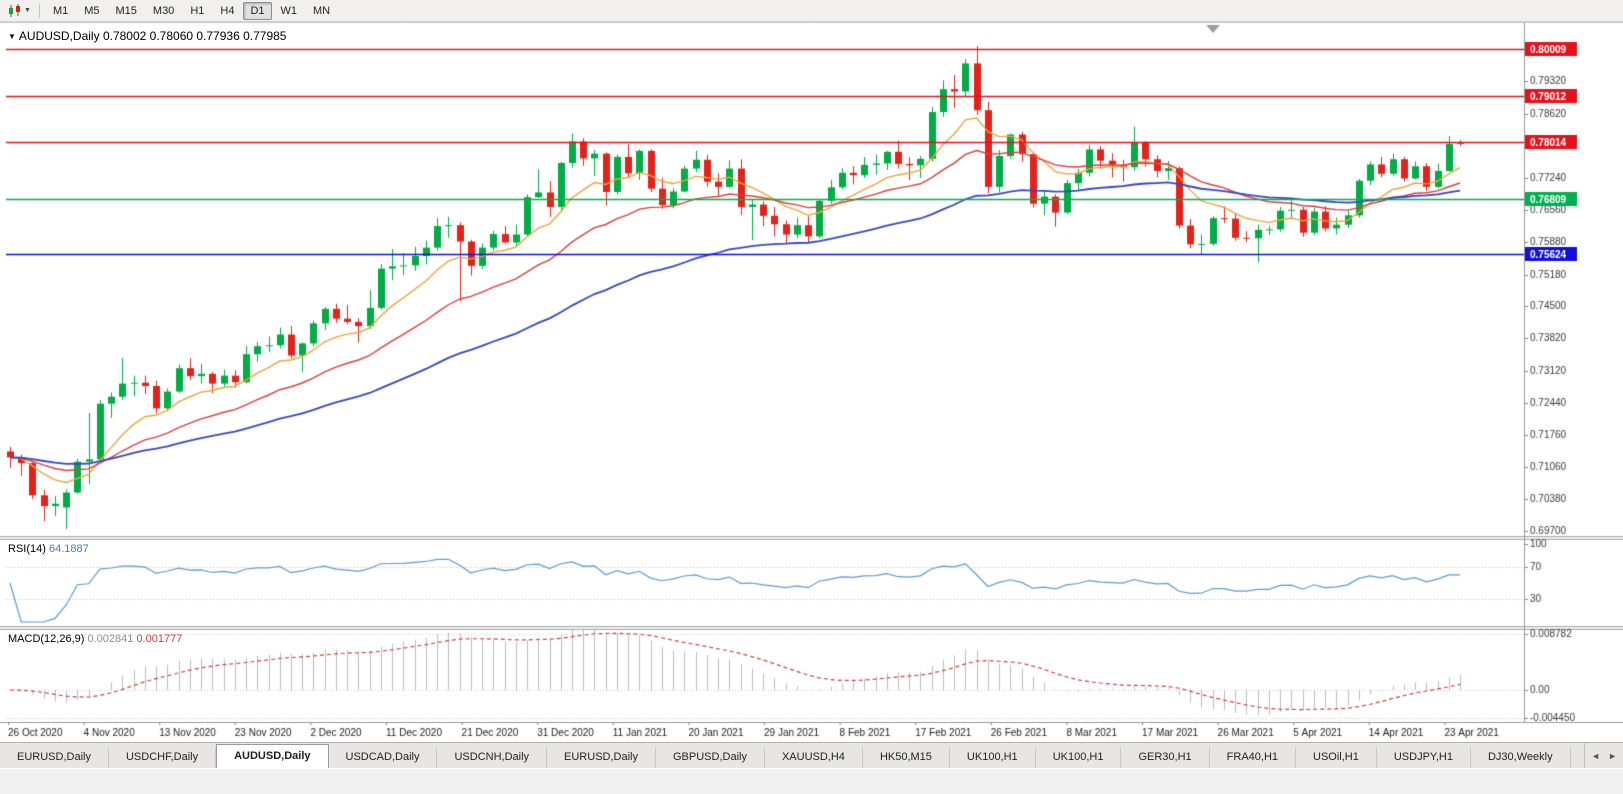 The image size is (1623, 794). I want to click on timeframe-button-m1: M1, so click(60, 10).